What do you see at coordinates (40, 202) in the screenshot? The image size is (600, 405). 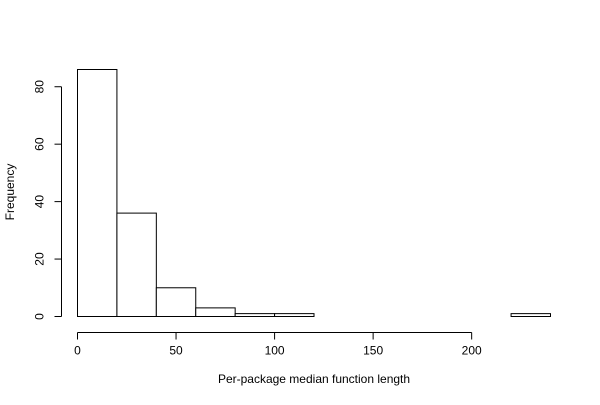 I see `y-tick-label: 40` at bounding box center [40, 202].